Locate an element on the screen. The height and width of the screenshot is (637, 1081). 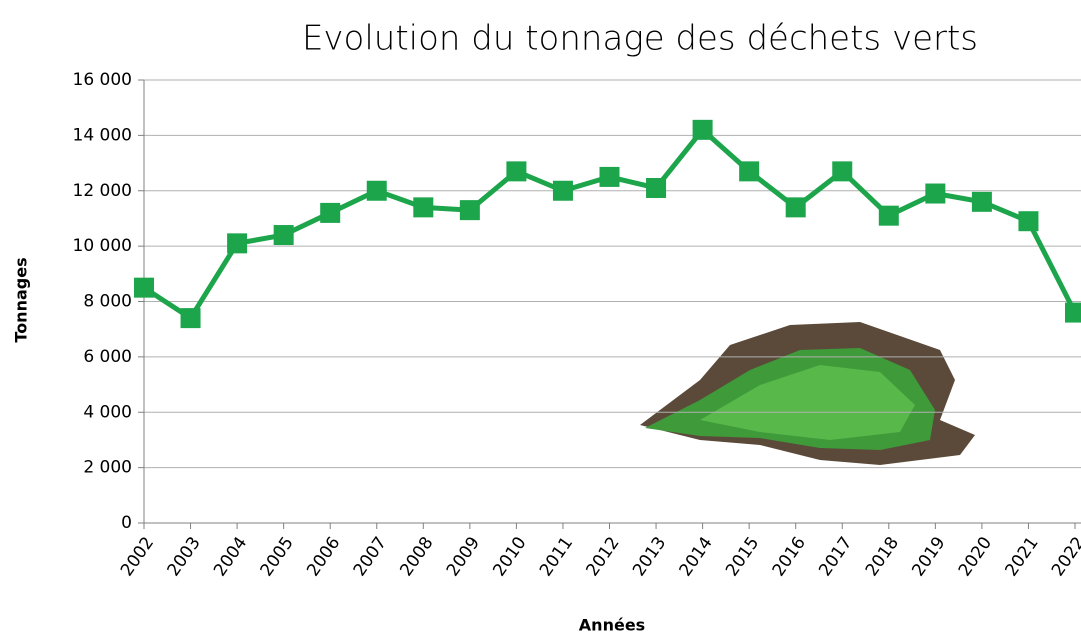
x-tick-label: 2002 is located at coordinates (137, 556).